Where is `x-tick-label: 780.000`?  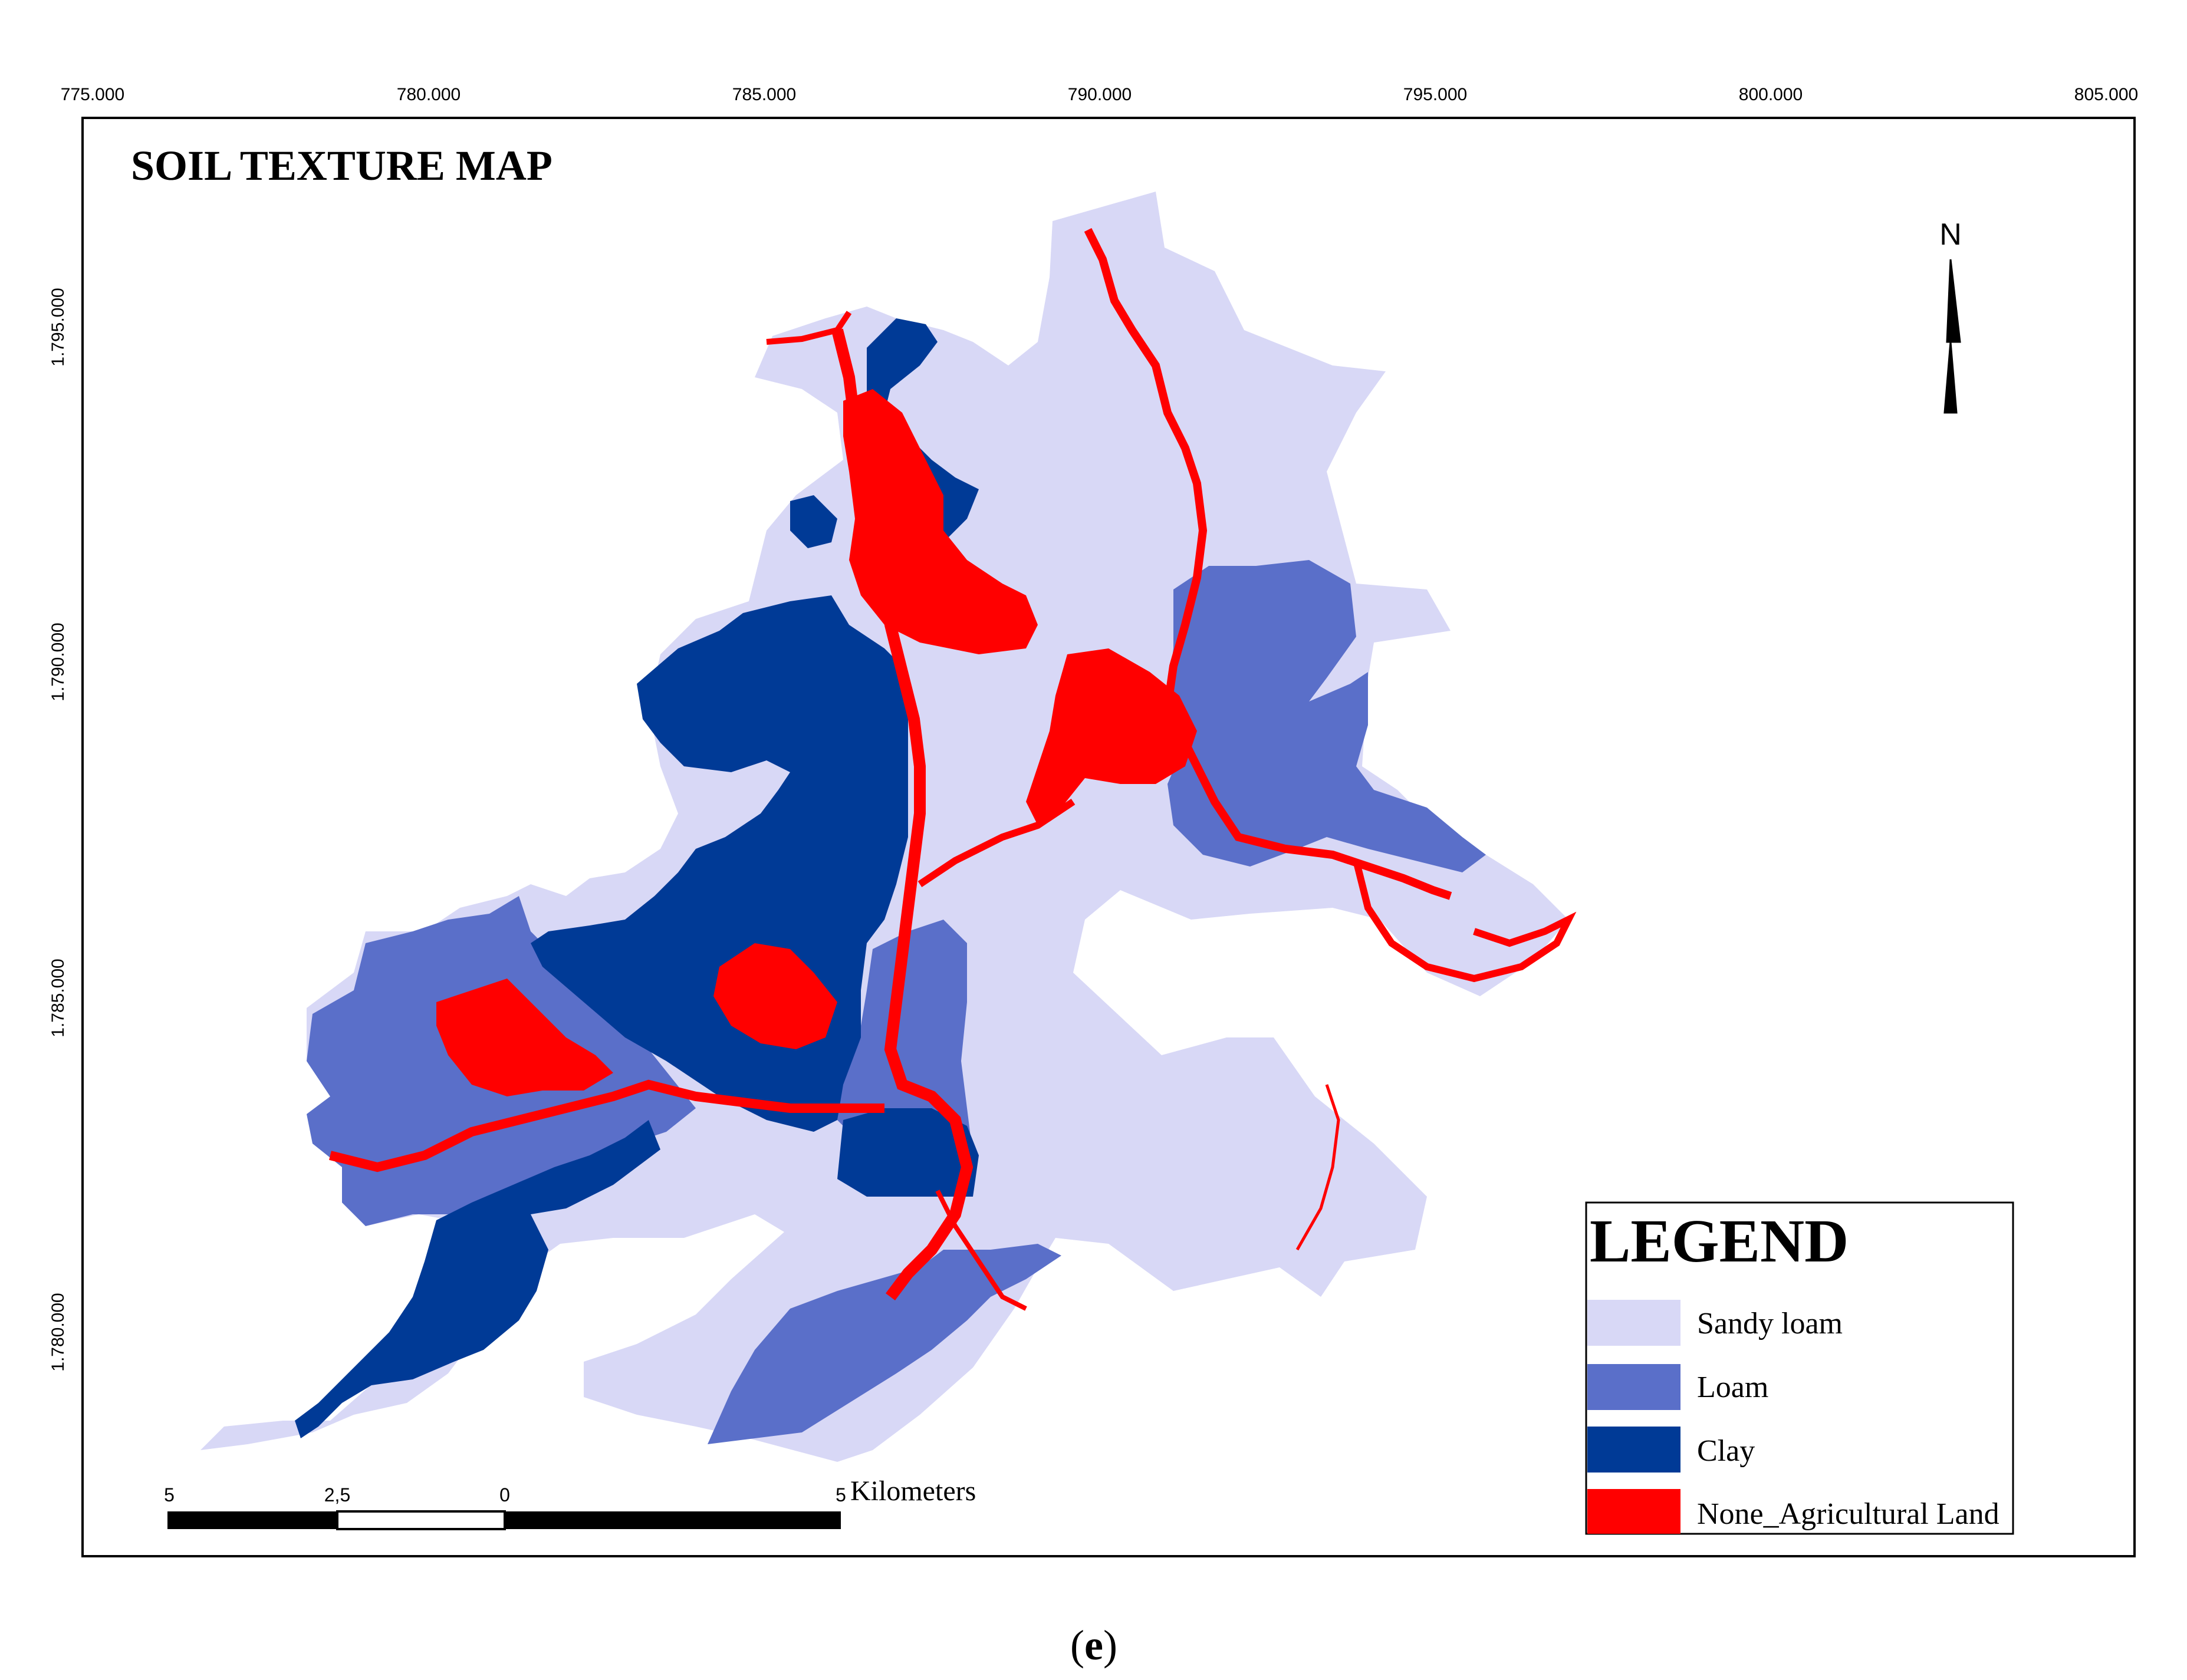 x-tick-label: 780.000 is located at coordinates (429, 94).